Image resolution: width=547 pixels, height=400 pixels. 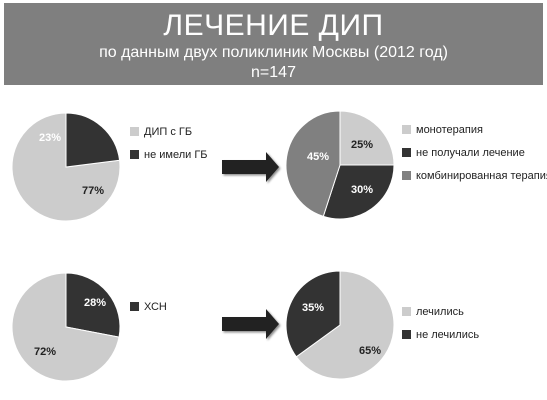 What do you see at coordinates (45, 352) in the screenshot?
I see `slice-percent-label: 72%` at bounding box center [45, 352].